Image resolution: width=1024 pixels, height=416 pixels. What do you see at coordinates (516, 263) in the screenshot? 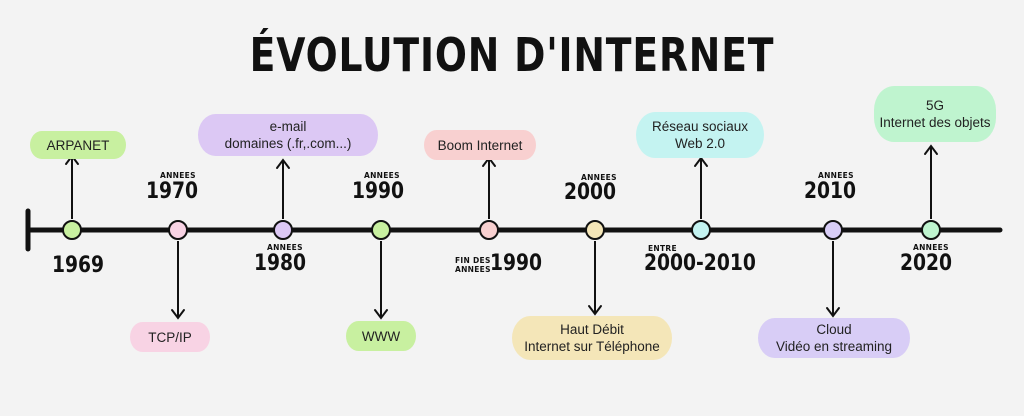
I see `year-label-fin-1990: 1990` at bounding box center [516, 263].